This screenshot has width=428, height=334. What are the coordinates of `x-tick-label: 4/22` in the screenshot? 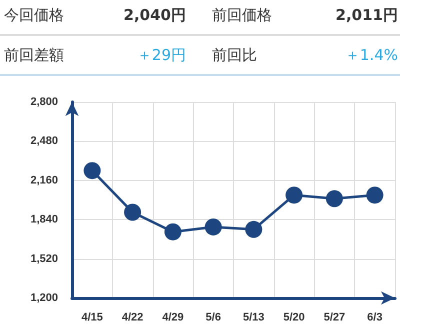 It's located at (133, 318).